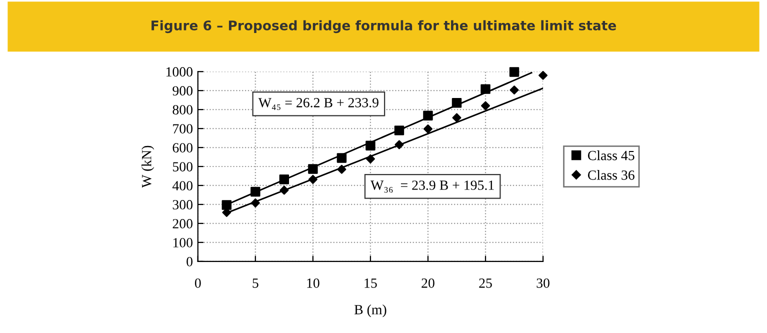 The image size is (767, 333). Describe the element at coordinates (384, 27) in the screenshot. I see `chart-title: Figure 6 – Proposed bridge formula for the ultimate limit state` at that location.